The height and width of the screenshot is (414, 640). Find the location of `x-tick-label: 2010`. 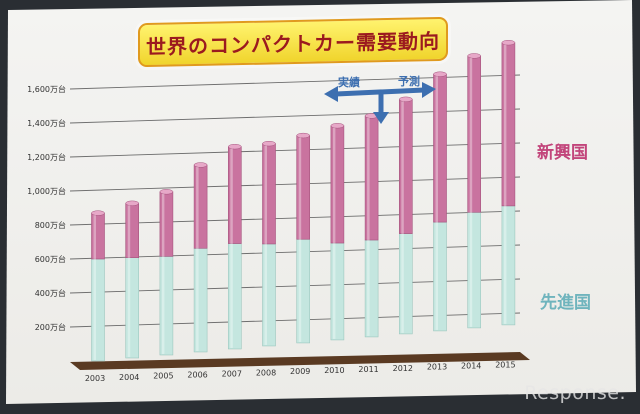

x-tick-label: 2010 is located at coordinates (334, 370).